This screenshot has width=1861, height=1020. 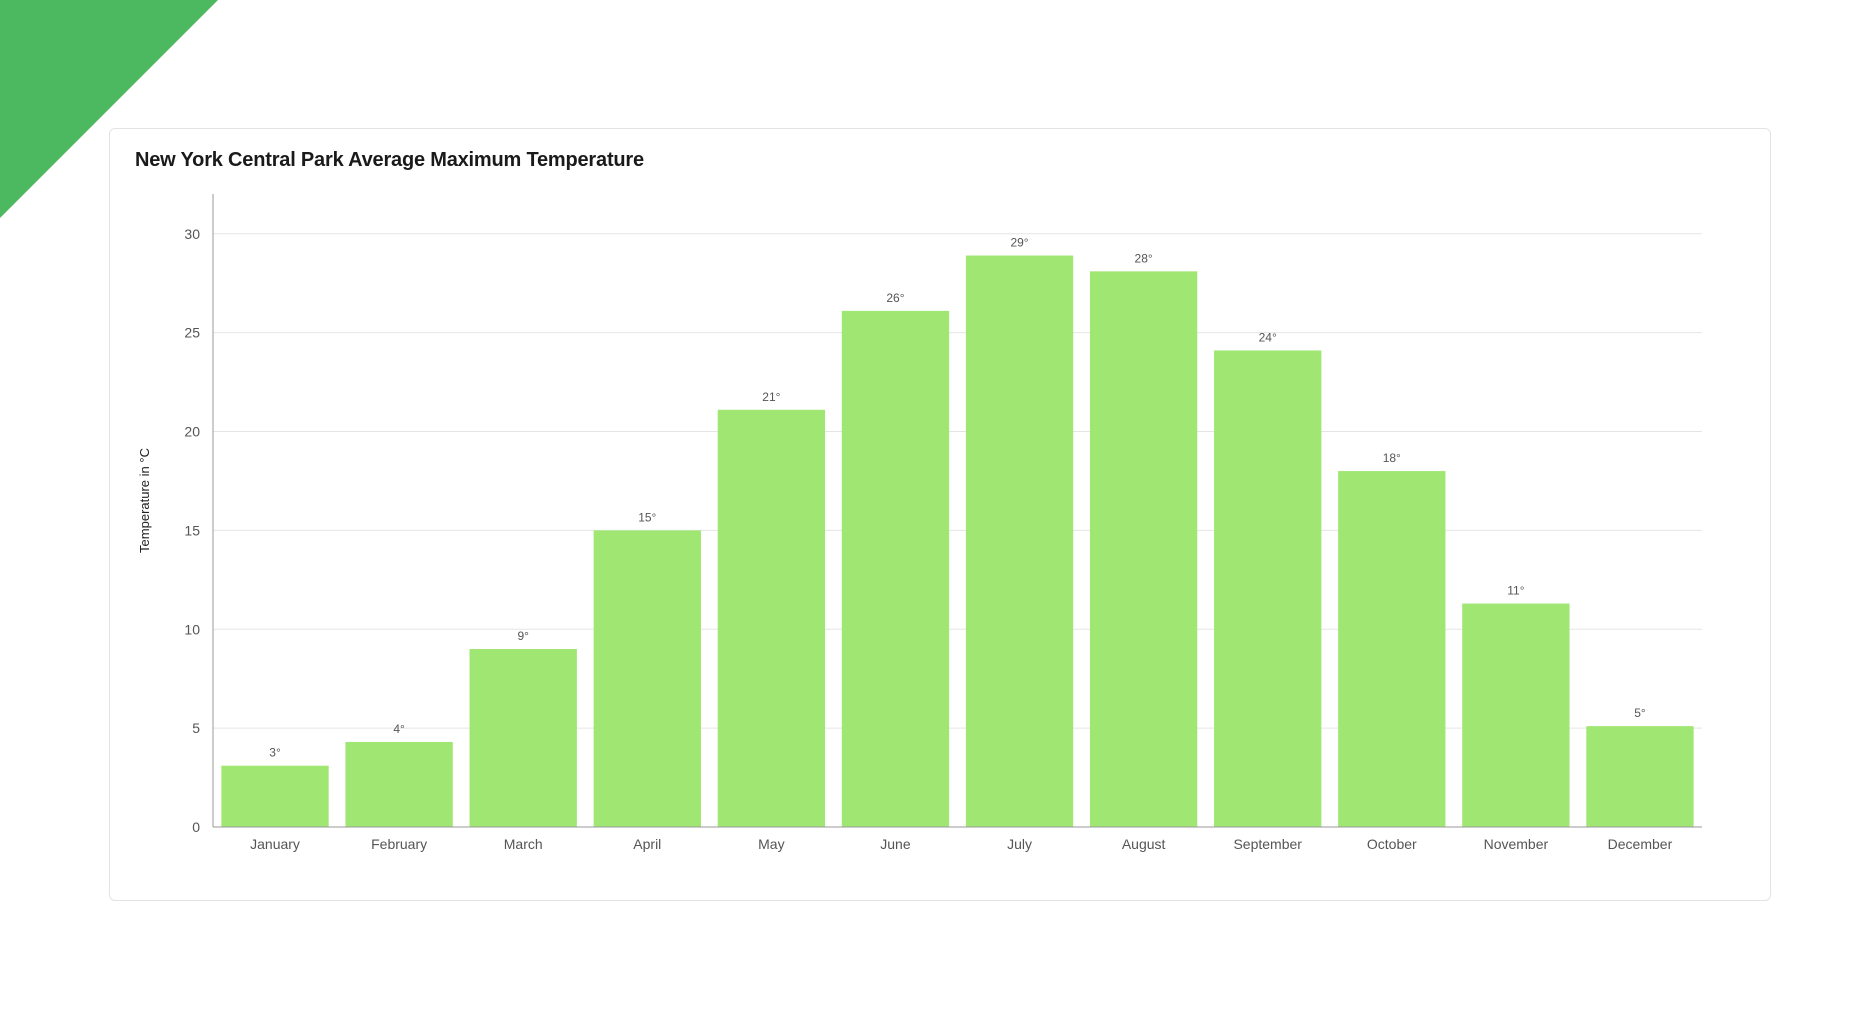 What do you see at coordinates (196, 827) in the screenshot?
I see `y-tick-label: 0` at bounding box center [196, 827].